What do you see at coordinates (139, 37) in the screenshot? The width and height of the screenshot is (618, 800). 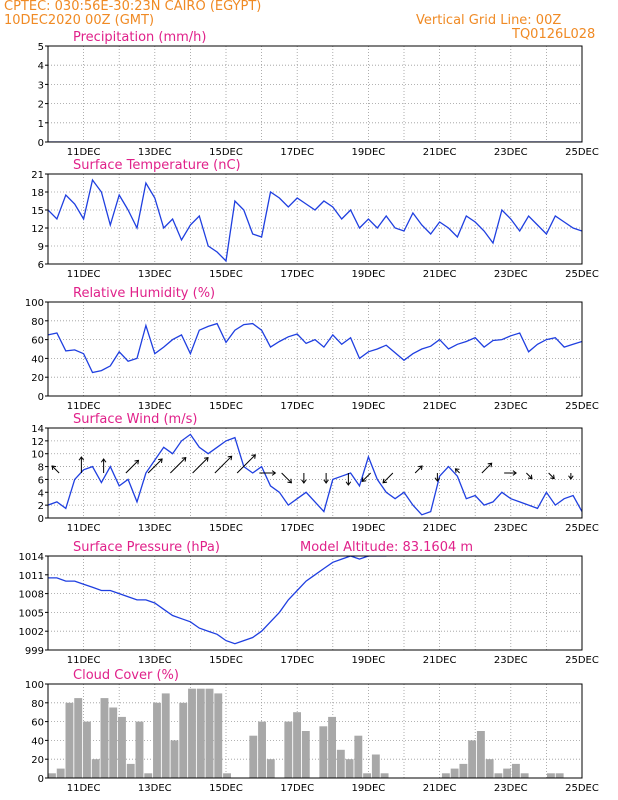 I see `precip-title: Precipitation (mm/h)` at bounding box center [139, 37].